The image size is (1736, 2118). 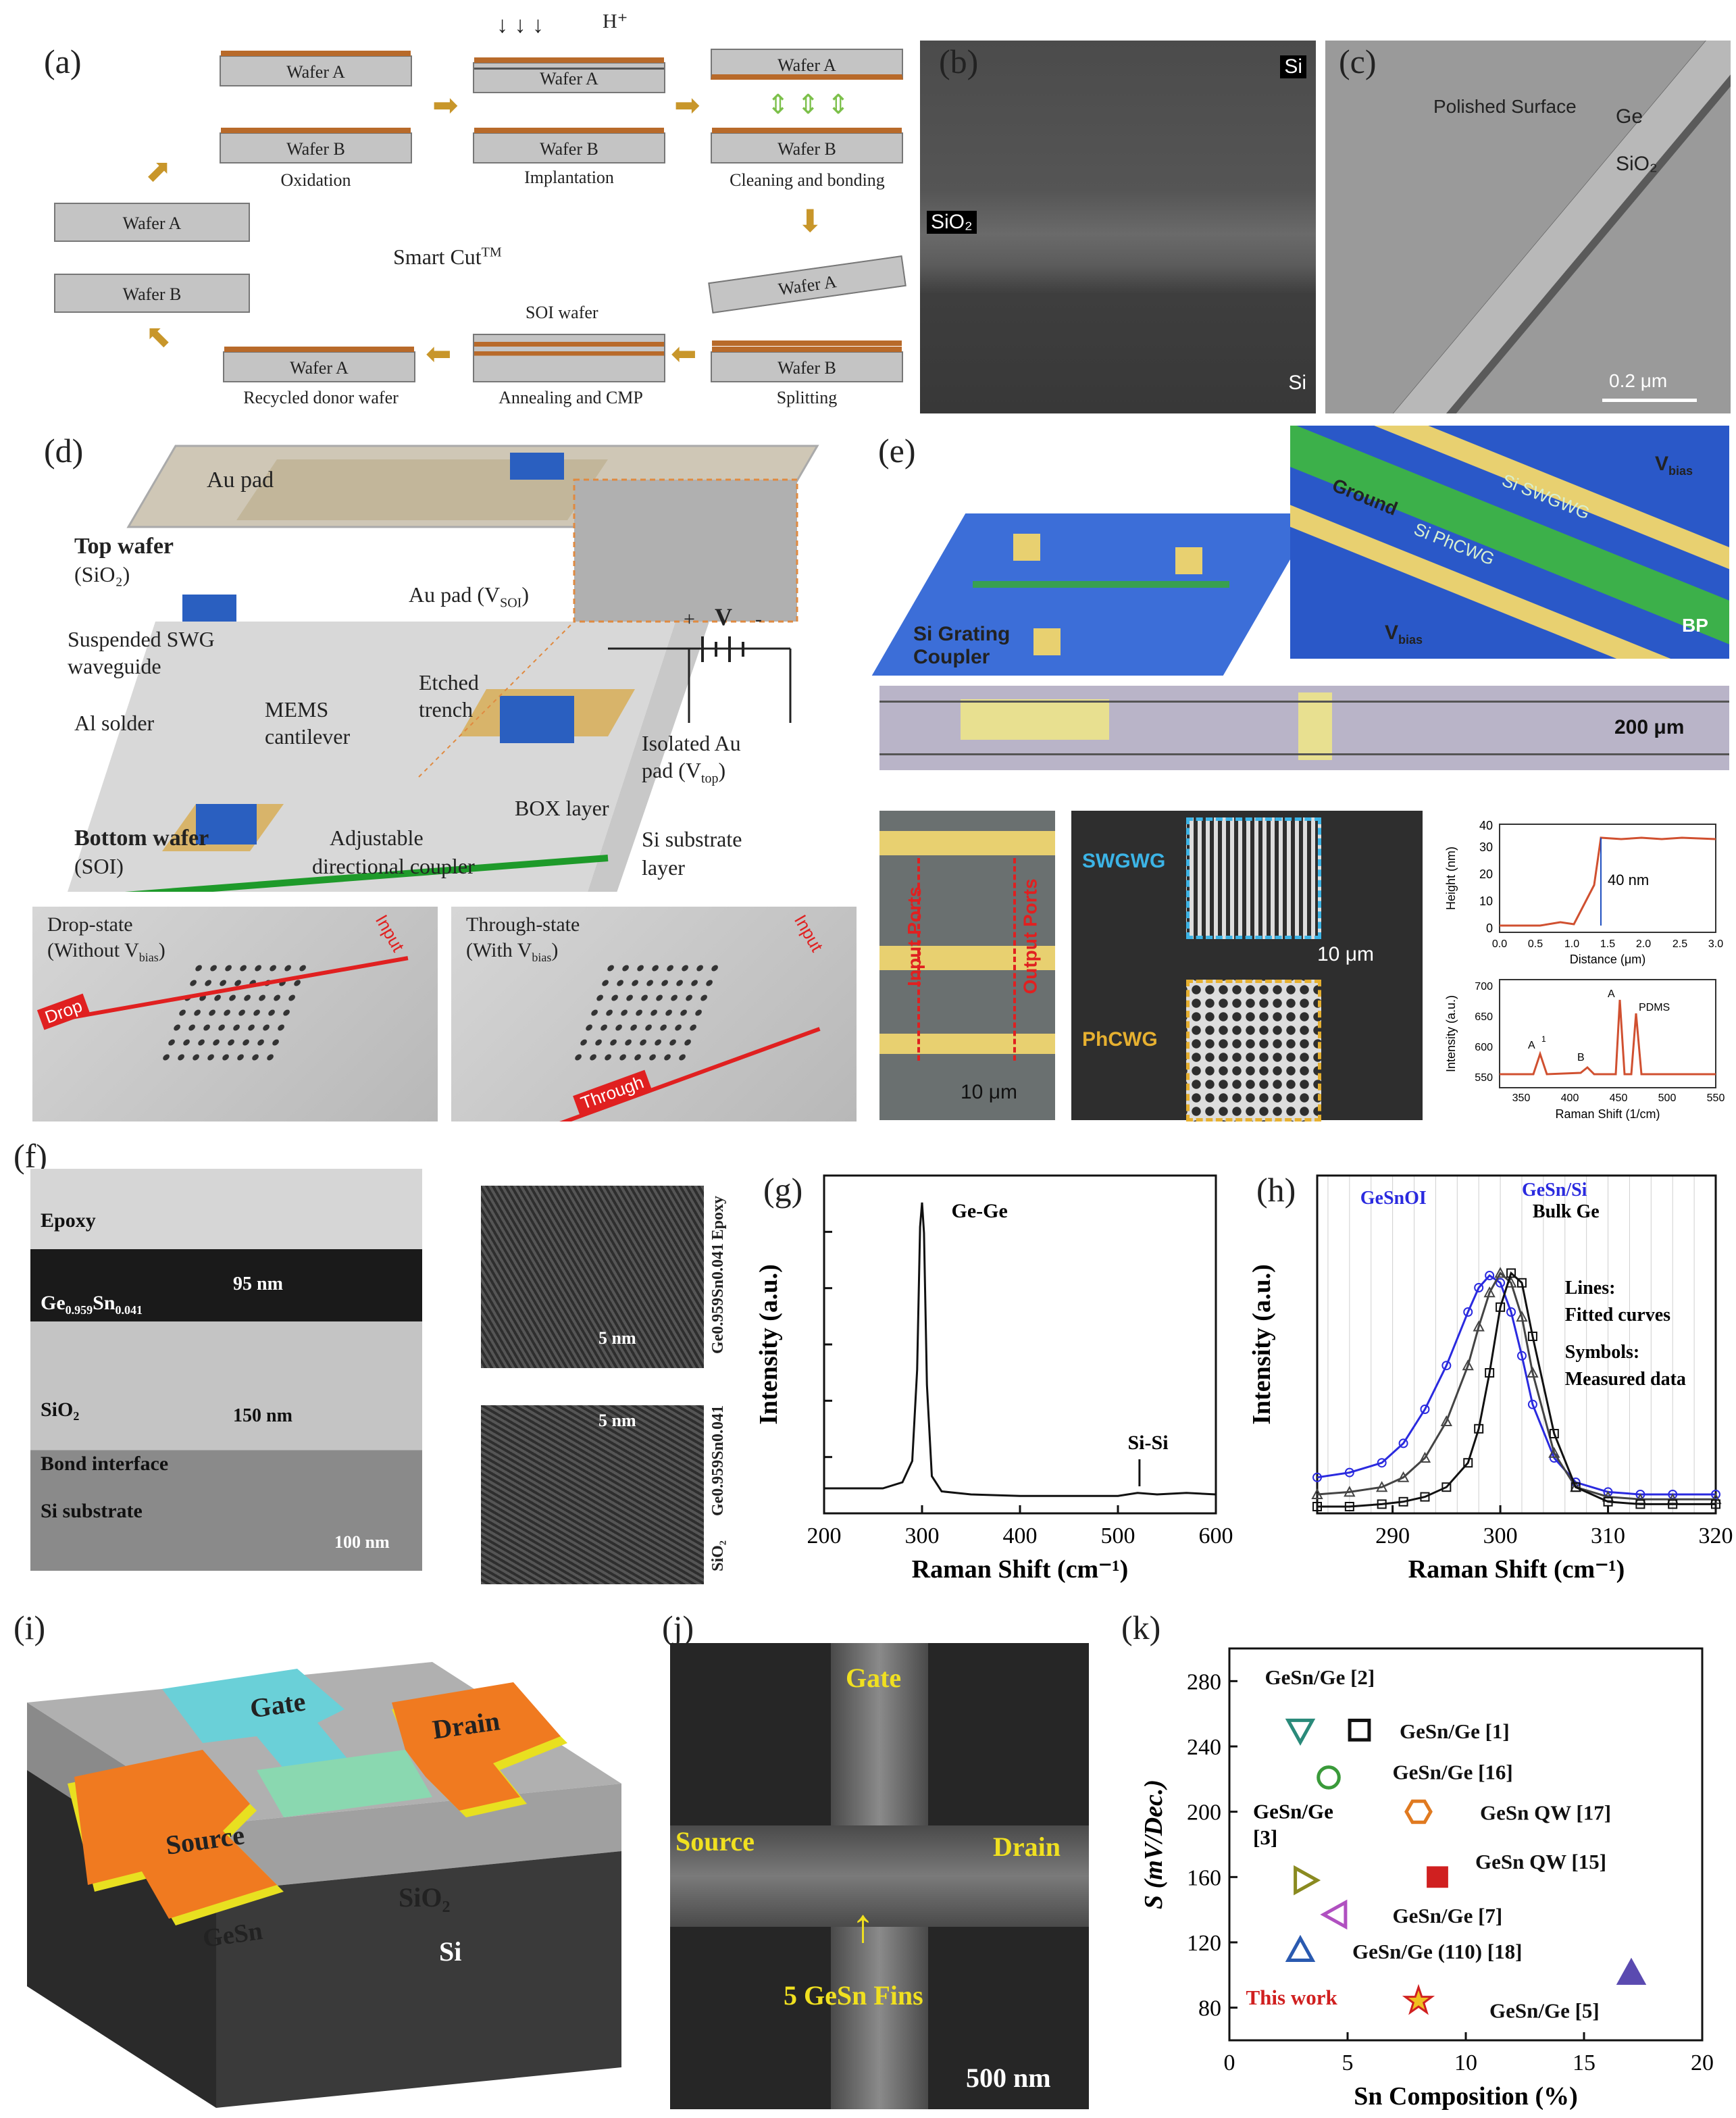 What do you see at coordinates (718, 1461) in the screenshot?
I see `side-gesn-bottom: Ge0.959Sn0.041` at bounding box center [718, 1461].